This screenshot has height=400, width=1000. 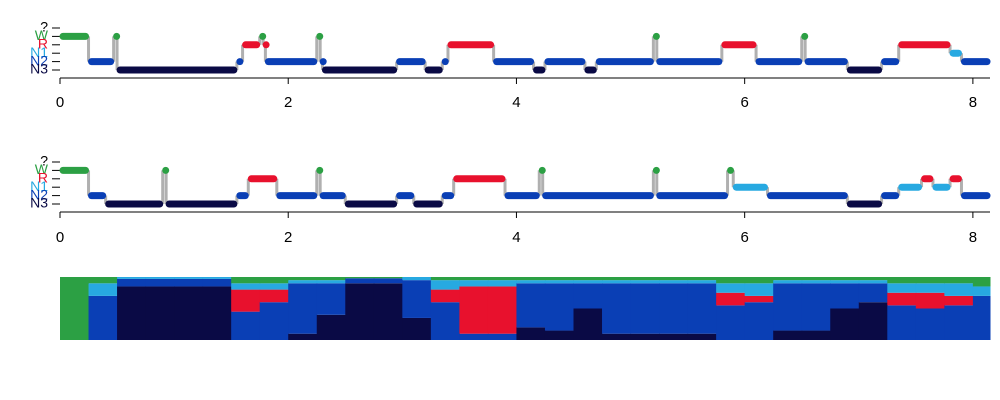 What do you see at coordinates (39, 60) in the screenshot?
I see `y-tick-label: N2` at bounding box center [39, 60].